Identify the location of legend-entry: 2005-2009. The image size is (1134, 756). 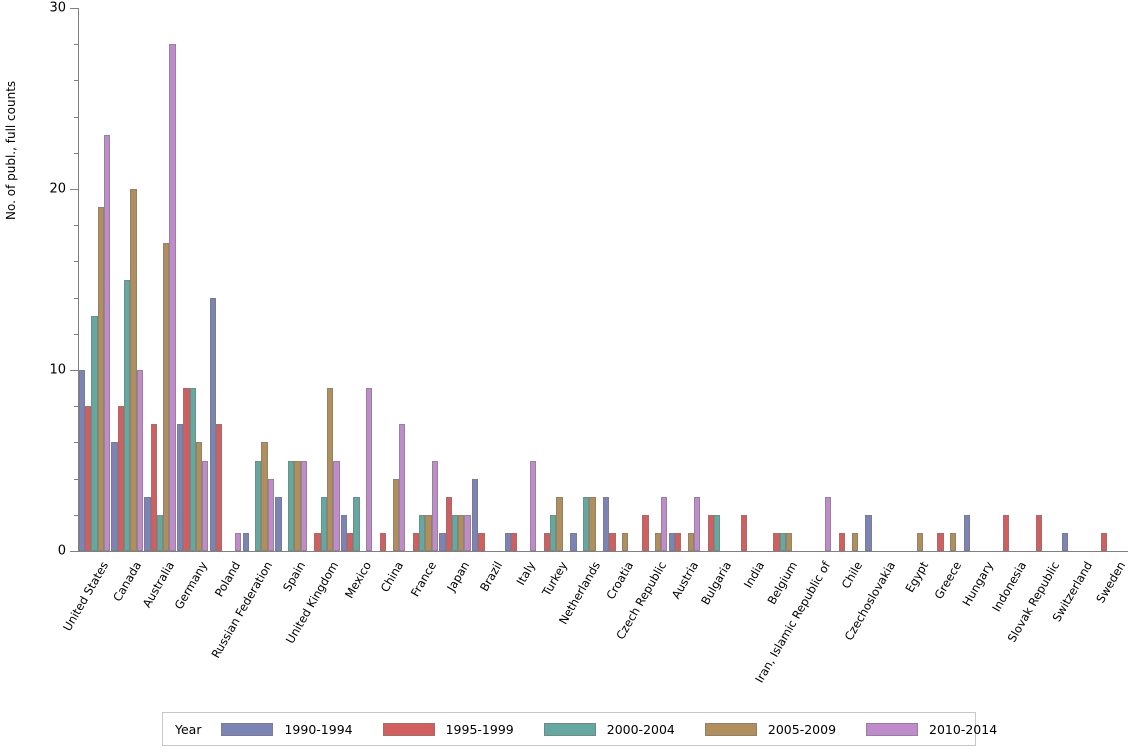
(770, 729).